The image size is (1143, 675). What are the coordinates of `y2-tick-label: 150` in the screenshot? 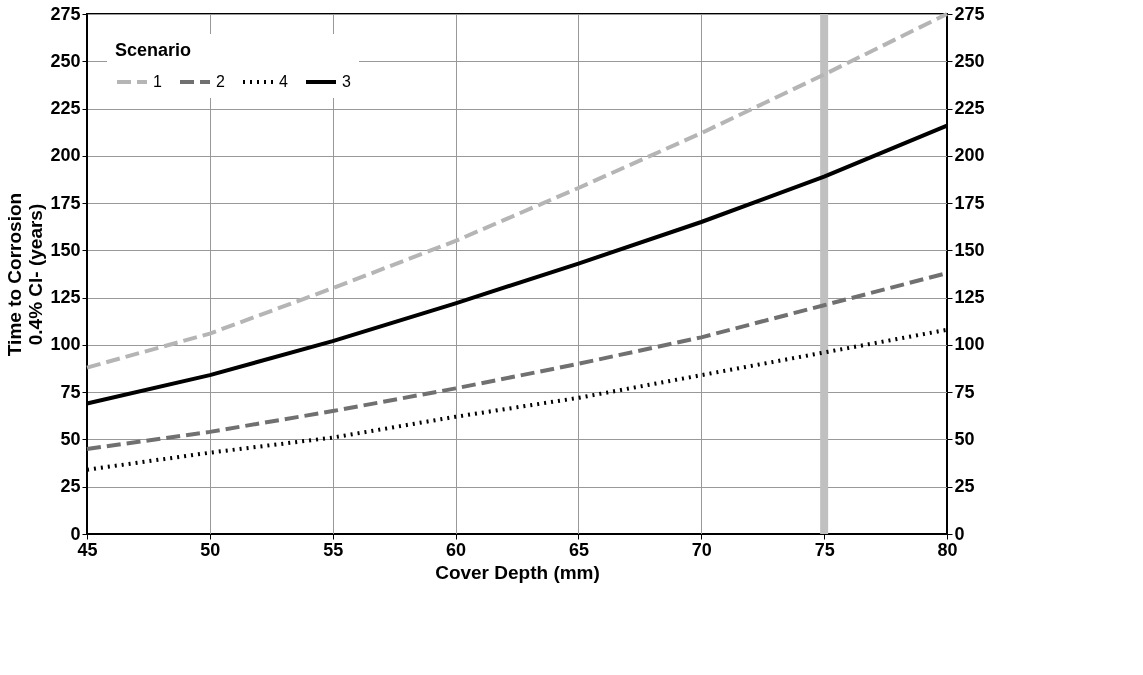 It's located at (969, 249).